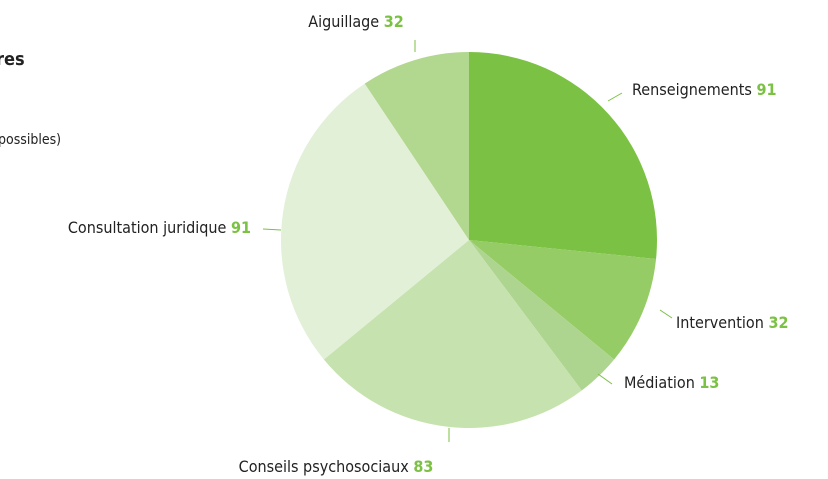  What do you see at coordinates (324, 466) in the screenshot?
I see `category-label: Conseils psychosociaux` at bounding box center [324, 466].